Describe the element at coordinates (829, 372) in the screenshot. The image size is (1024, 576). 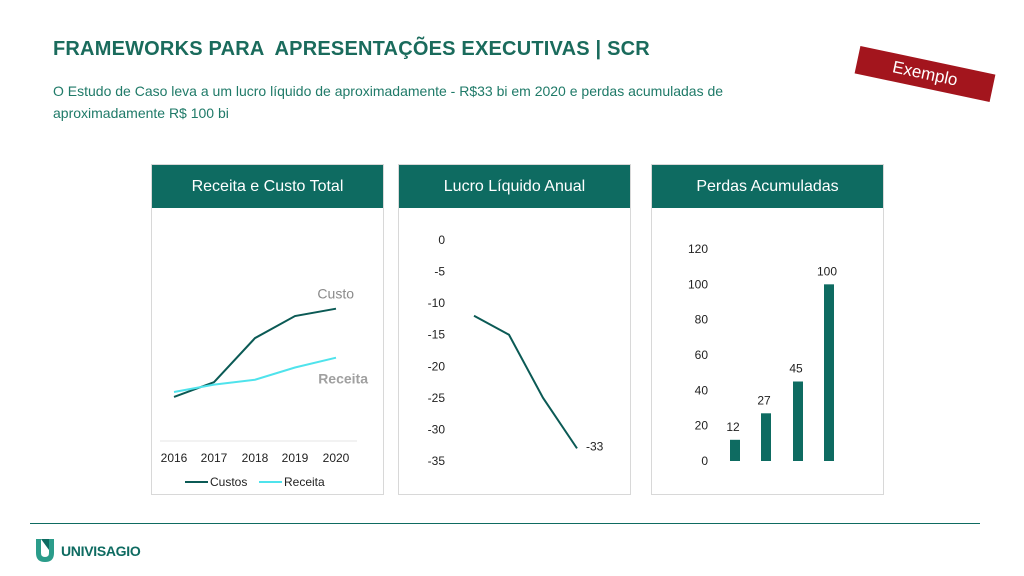
I see `bar-2020` at that location.